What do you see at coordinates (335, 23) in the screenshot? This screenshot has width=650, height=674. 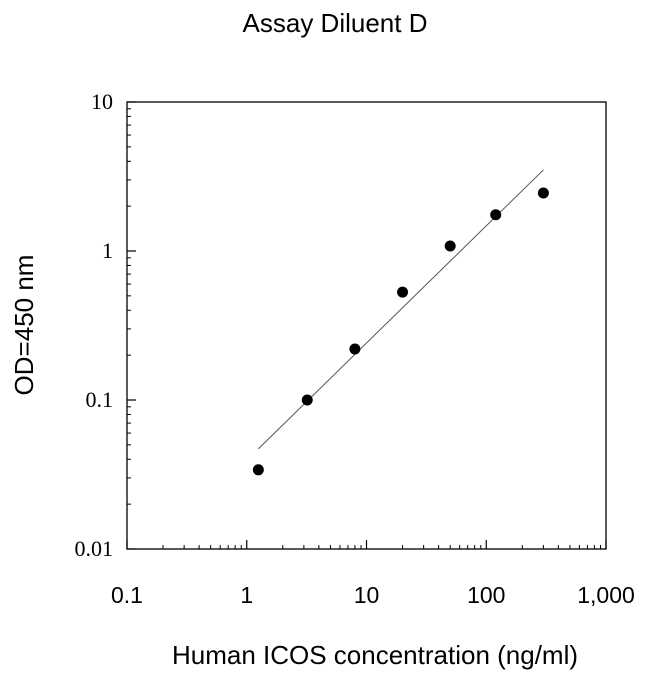 I see `chart-title: Assay Diluent D` at bounding box center [335, 23].